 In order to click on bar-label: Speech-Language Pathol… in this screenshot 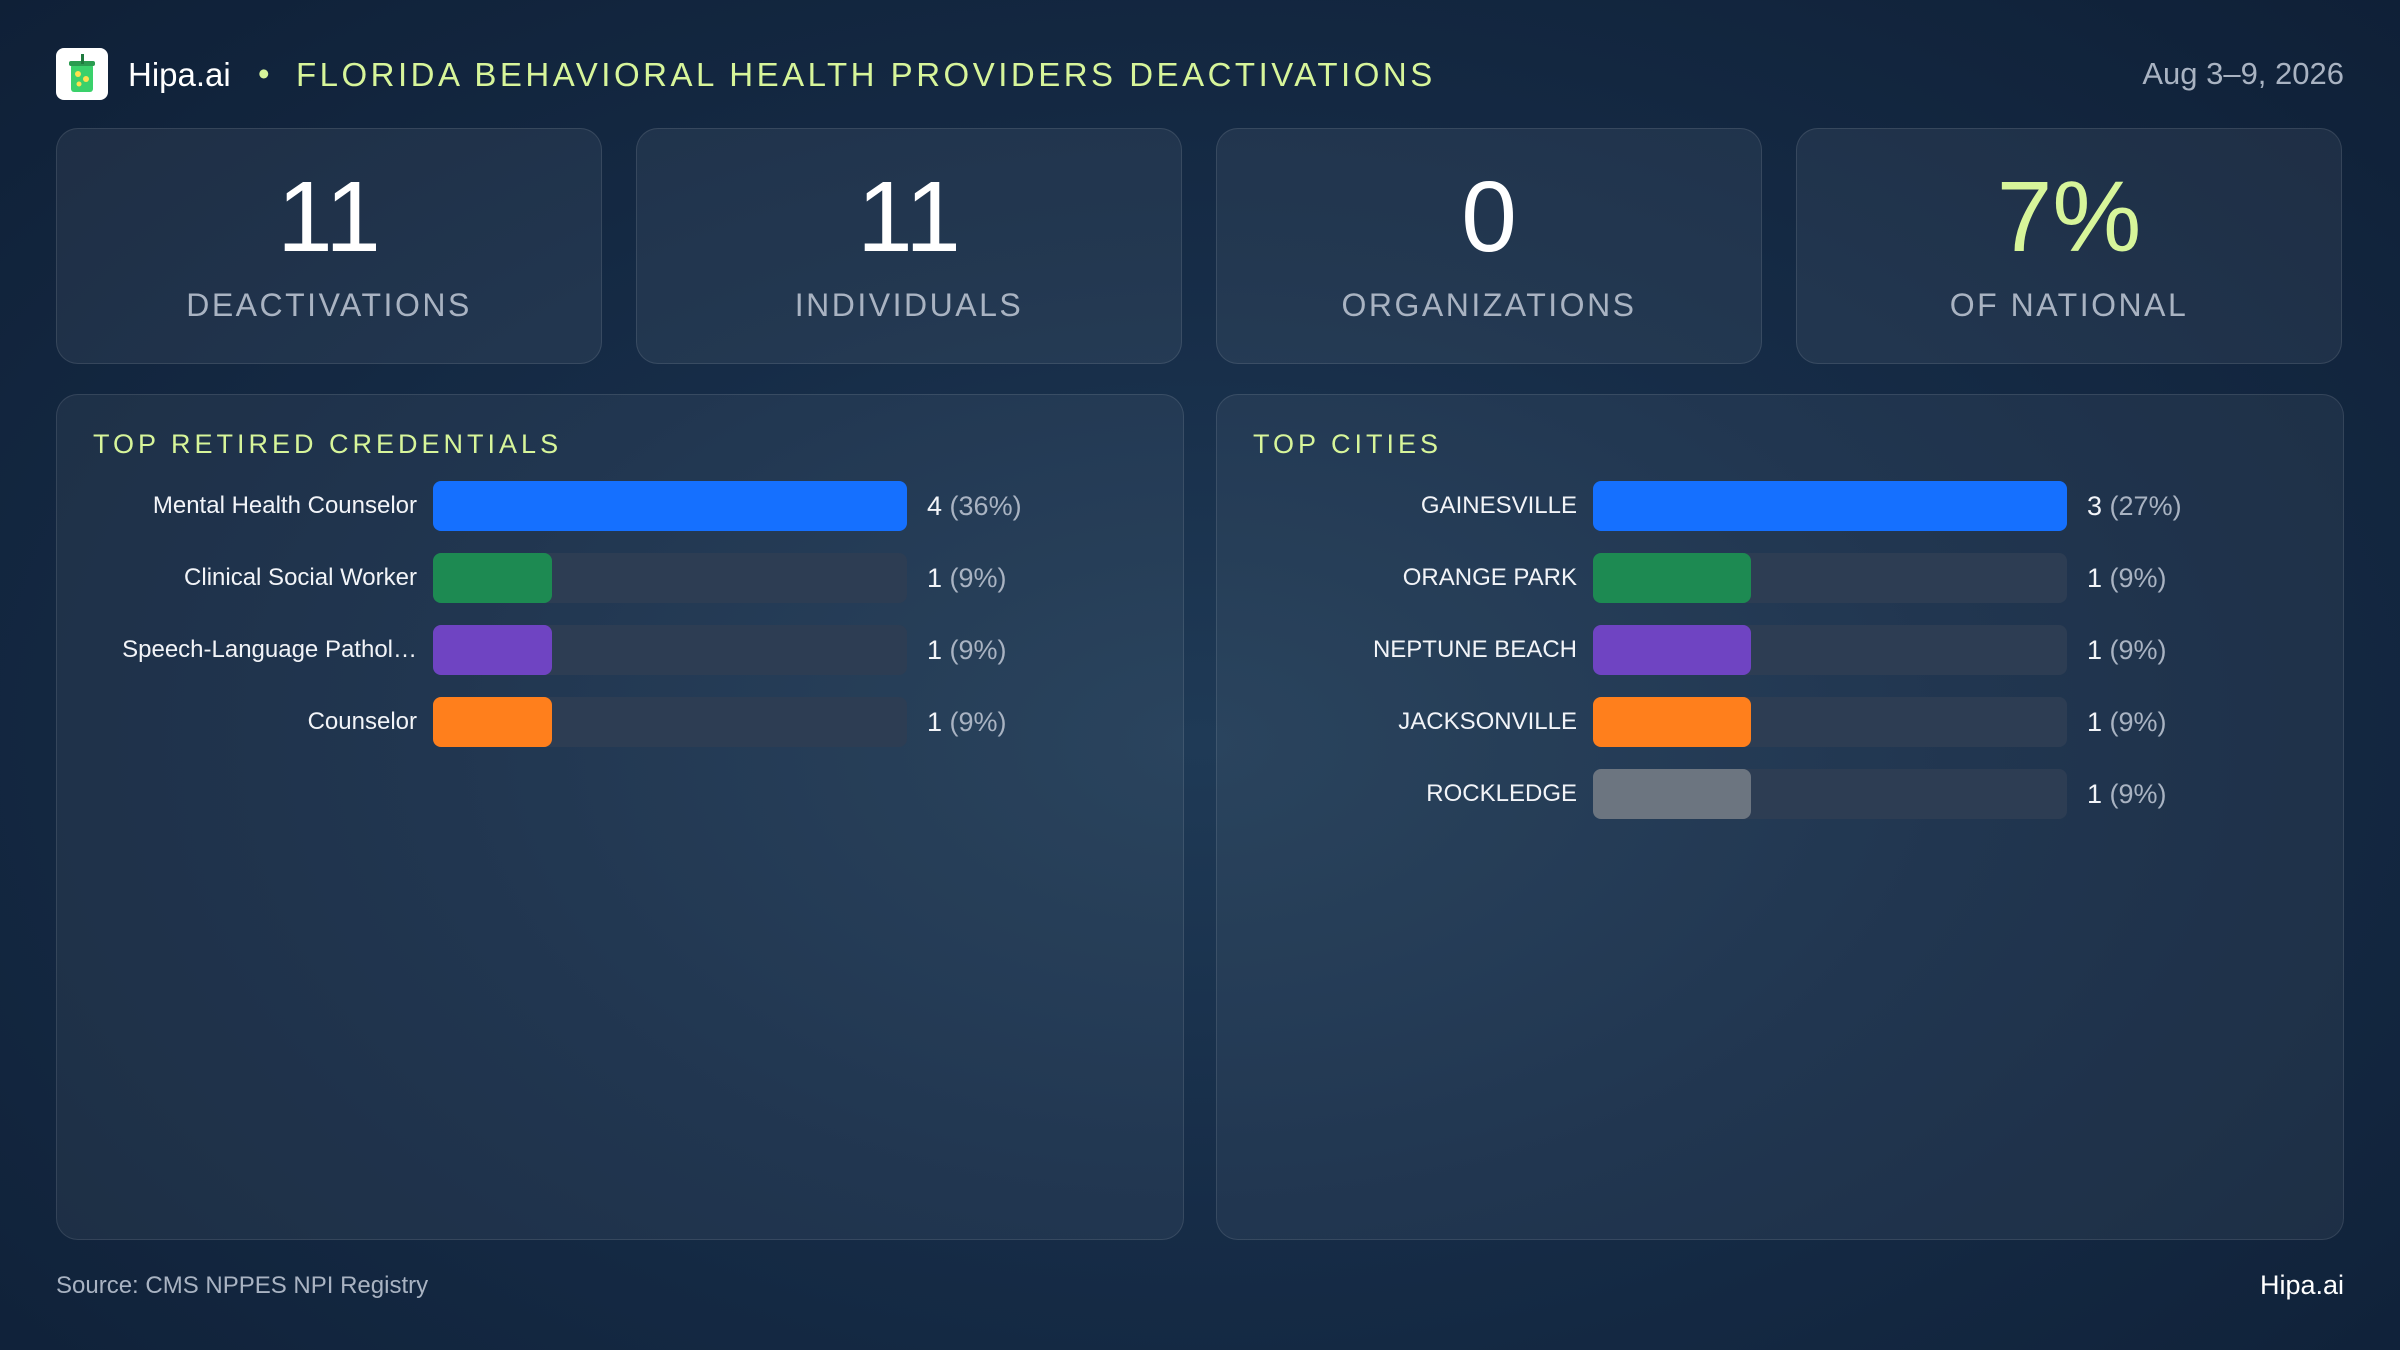, I will do `click(269, 649)`.